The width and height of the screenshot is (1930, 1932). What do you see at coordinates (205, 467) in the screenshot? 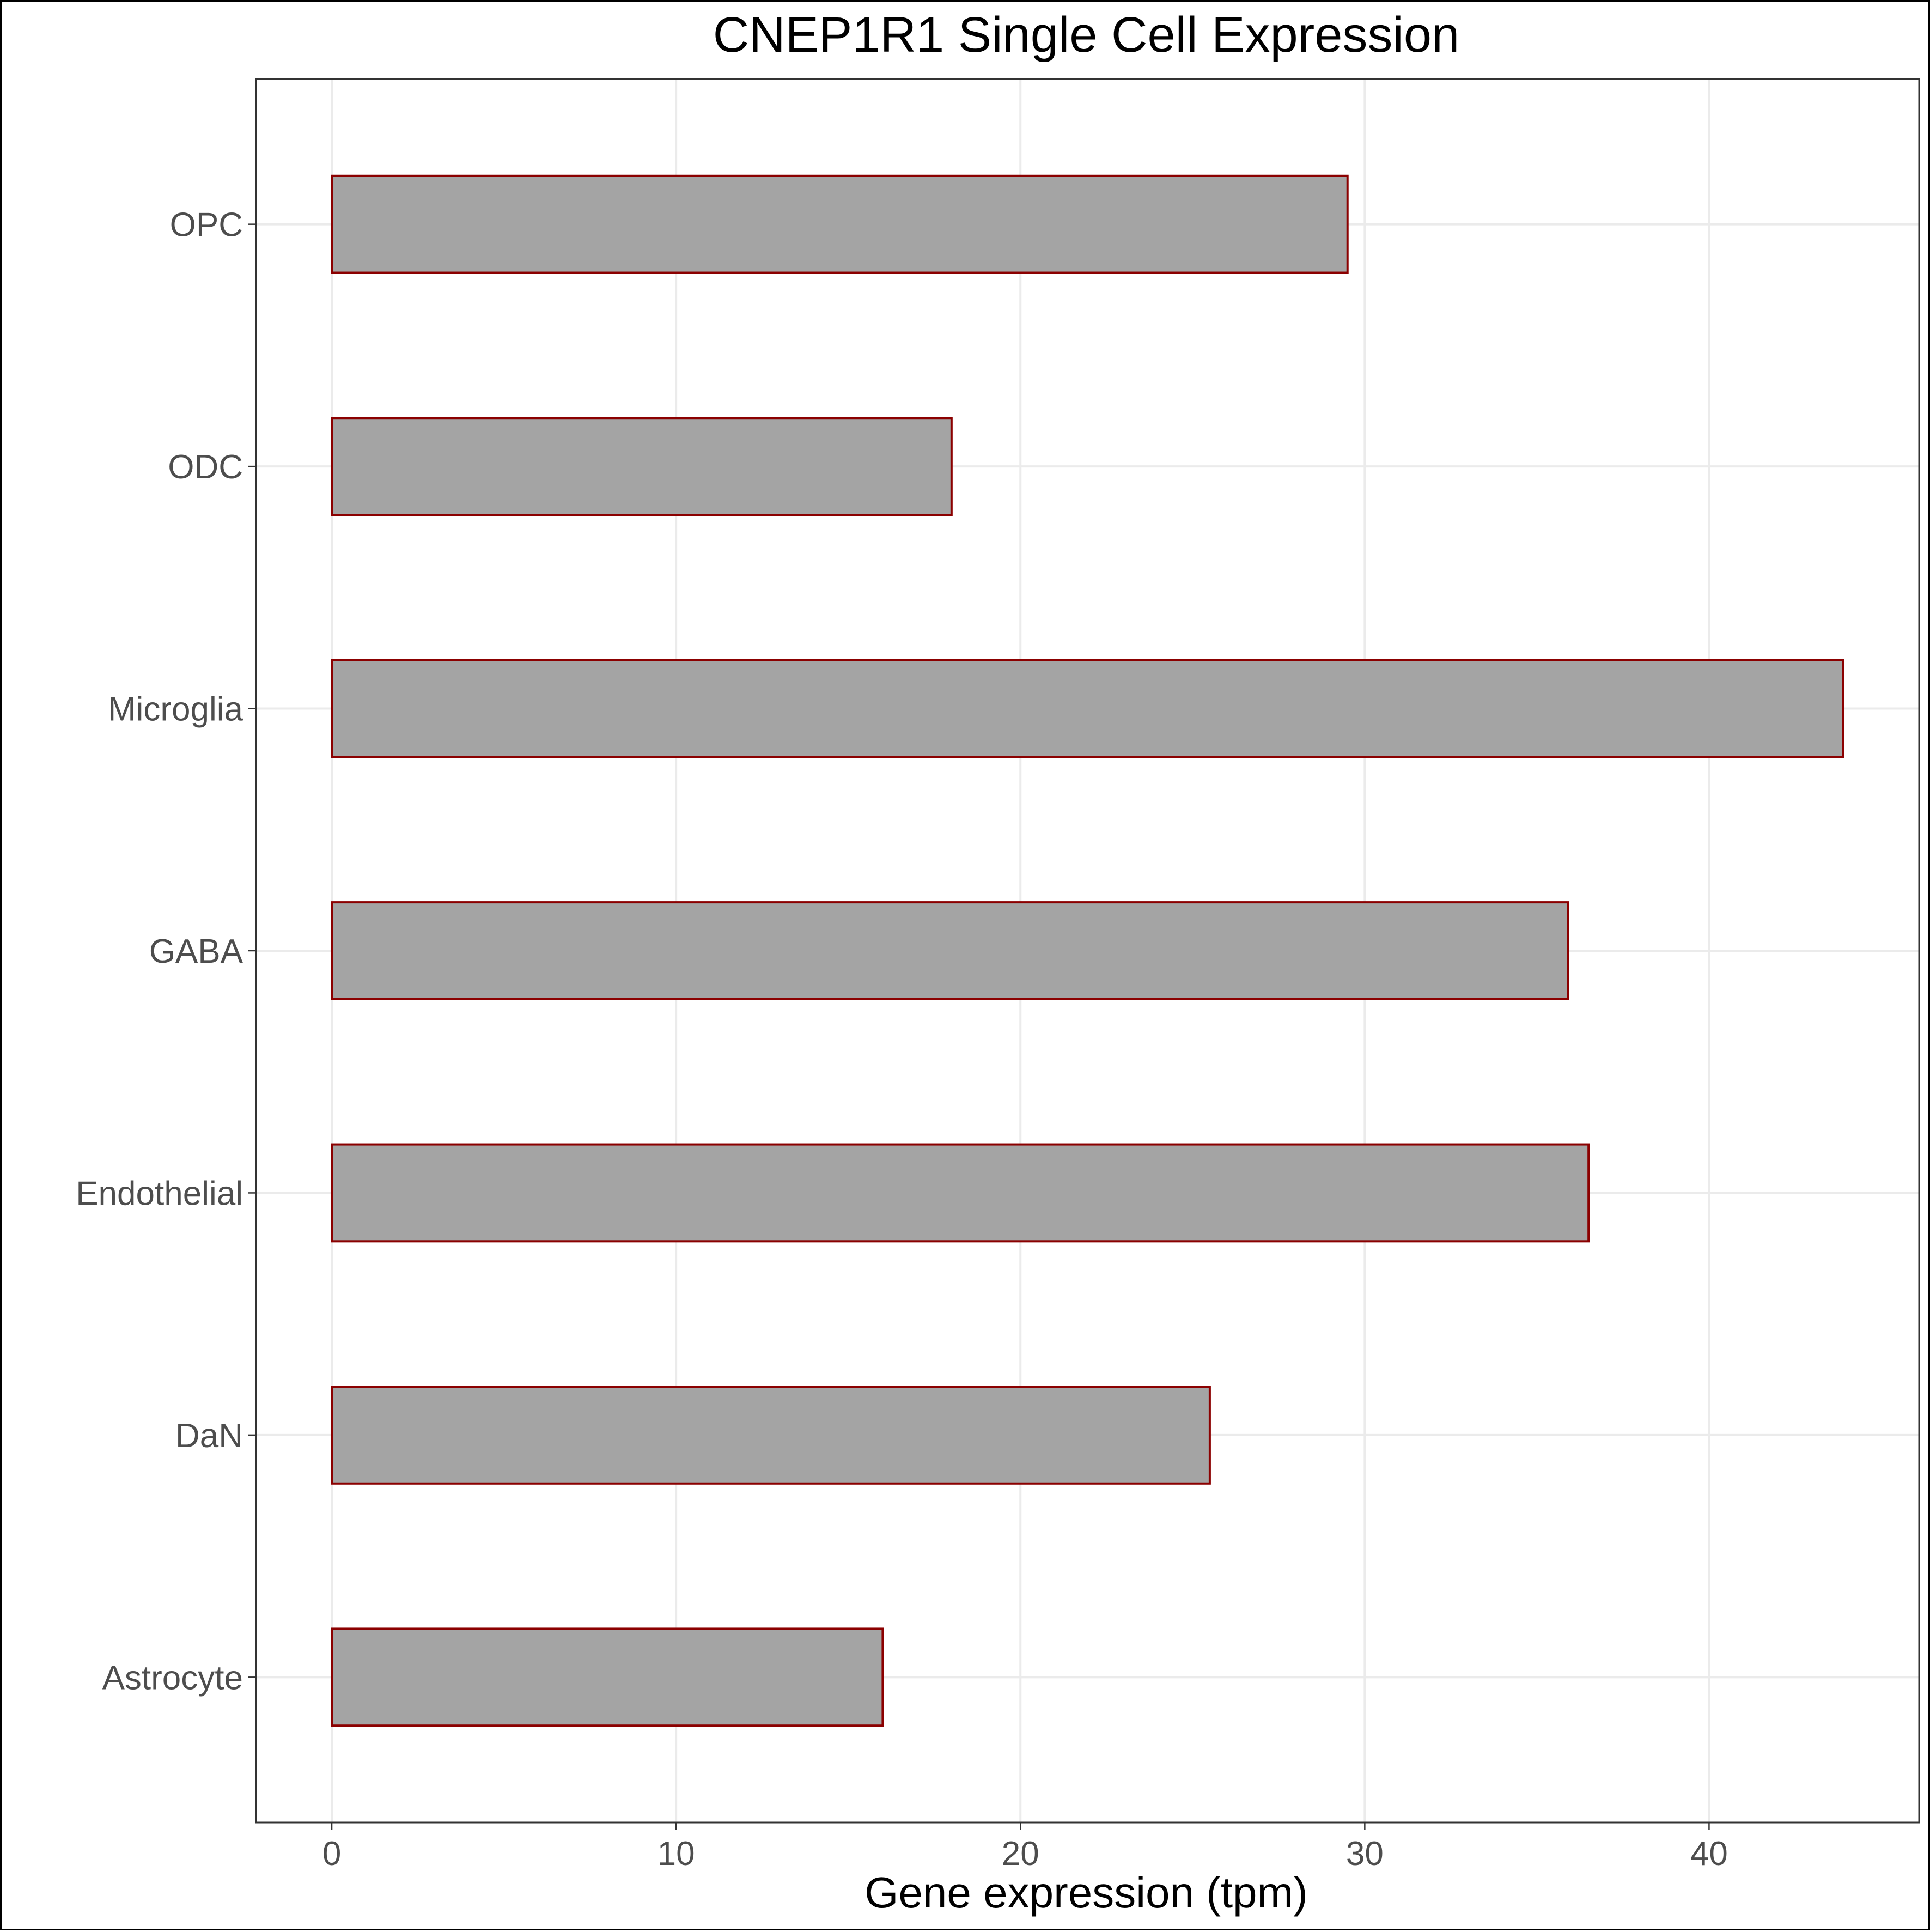
I see `y-tick-label-odc: ODC` at bounding box center [205, 467].